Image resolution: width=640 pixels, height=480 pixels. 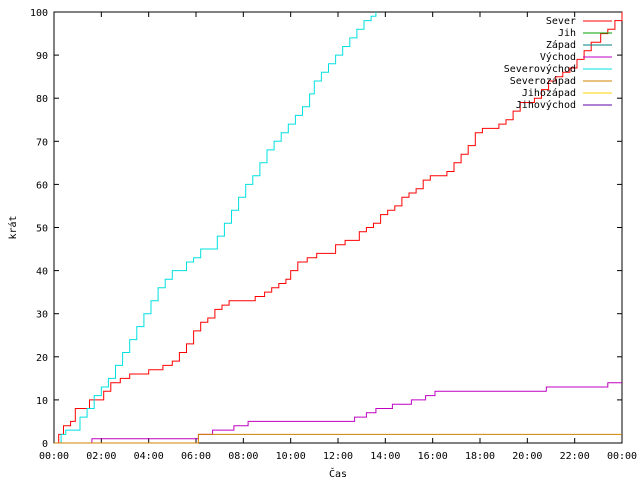 What do you see at coordinates (291, 456) in the screenshot?
I see `x-tick-label: 10:00` at bounding box center [291, 456].